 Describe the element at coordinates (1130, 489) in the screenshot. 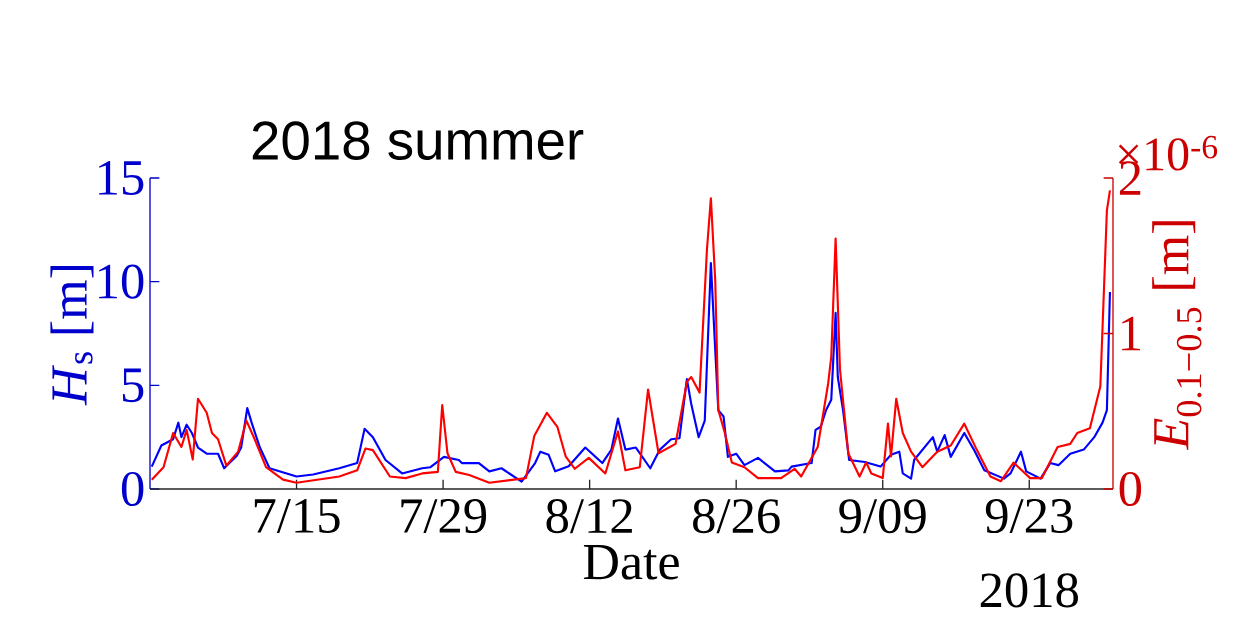

I see `y2-tick-label: 0` at that location.